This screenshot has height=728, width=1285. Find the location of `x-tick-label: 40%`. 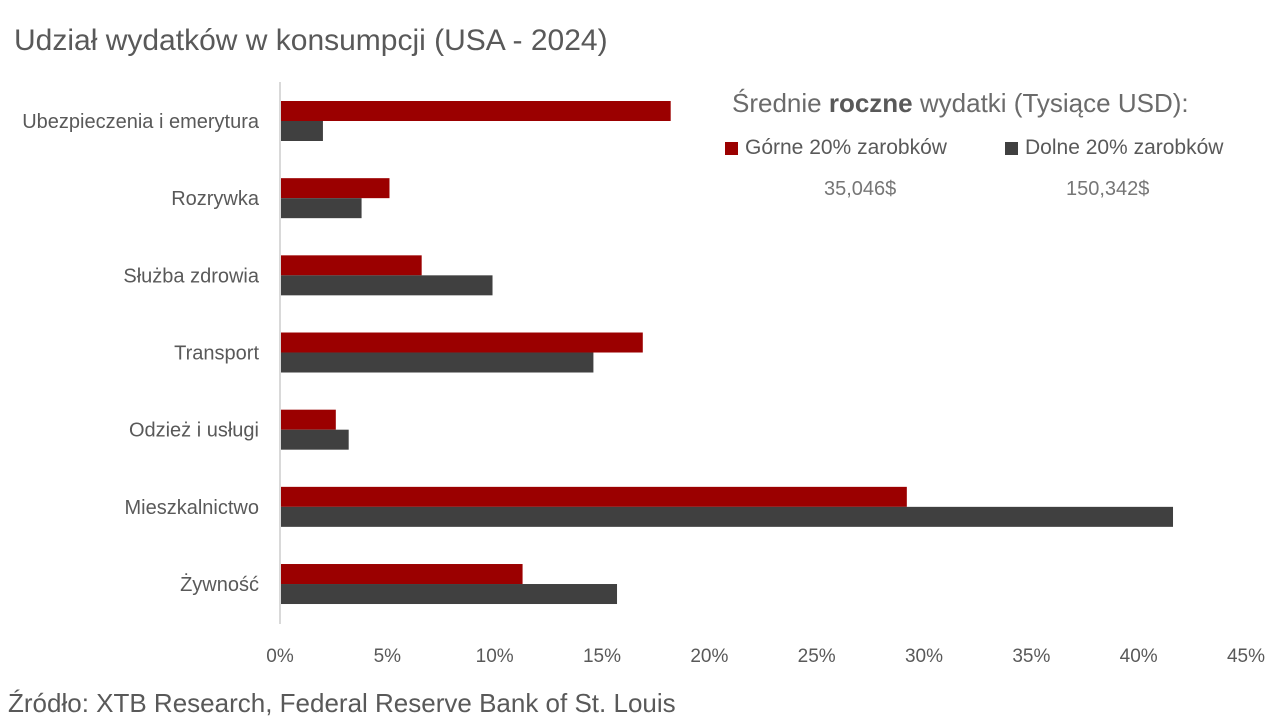

x-tick-label: 40% is located at coordinates (1139, 656).